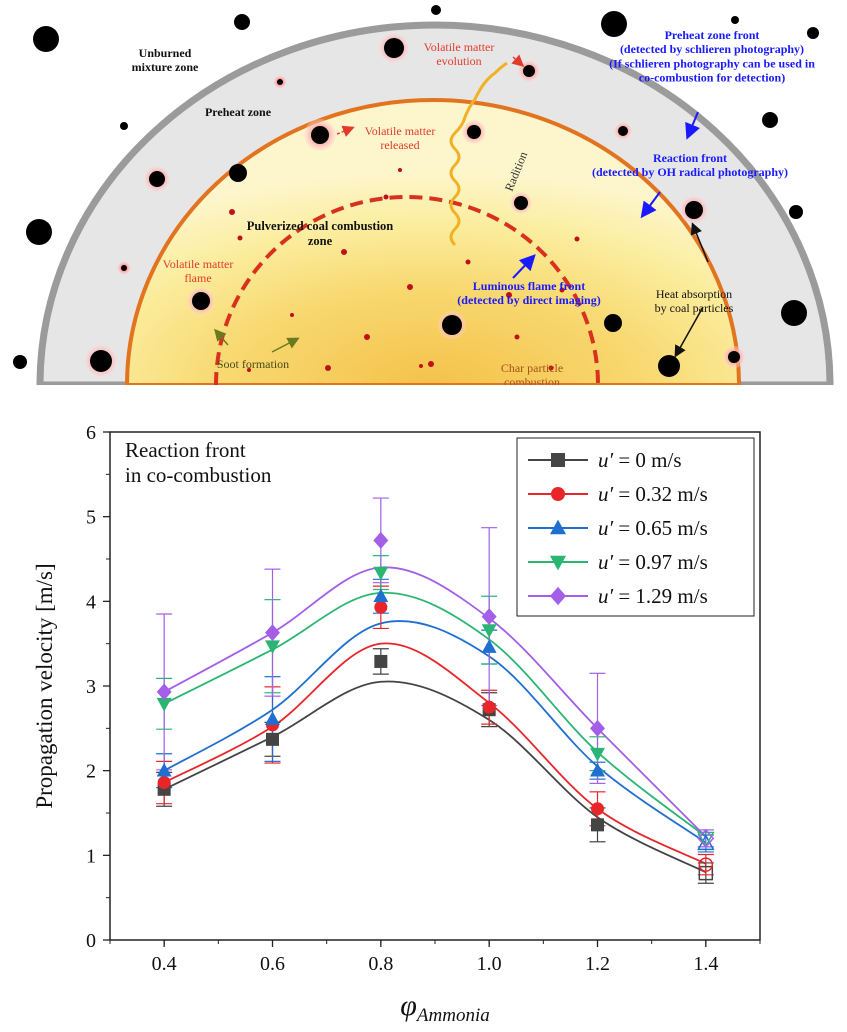  Describe the element at coordinates (164, 964) in the screenshot. I see `x-tick-label: 0.4` at that location.